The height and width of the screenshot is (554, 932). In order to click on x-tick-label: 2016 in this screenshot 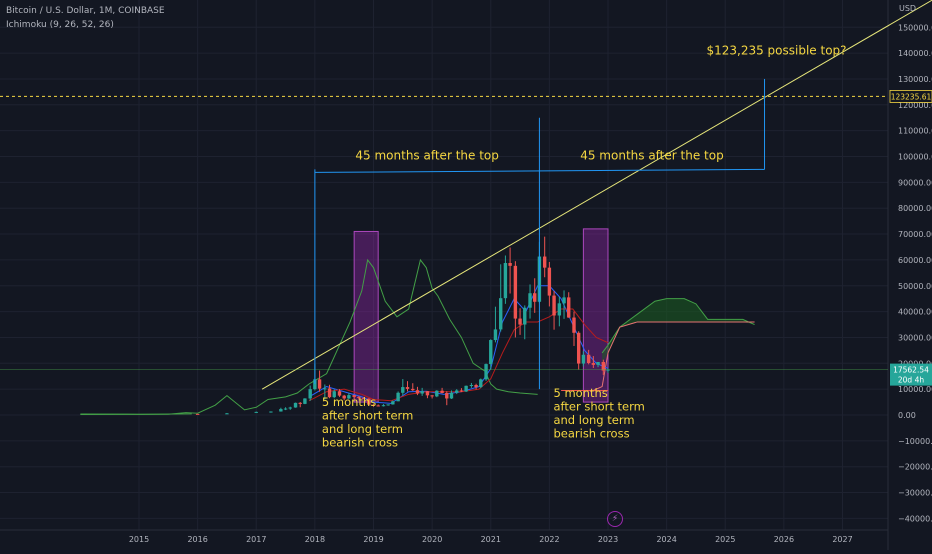, I will do `click(197, 539)`.